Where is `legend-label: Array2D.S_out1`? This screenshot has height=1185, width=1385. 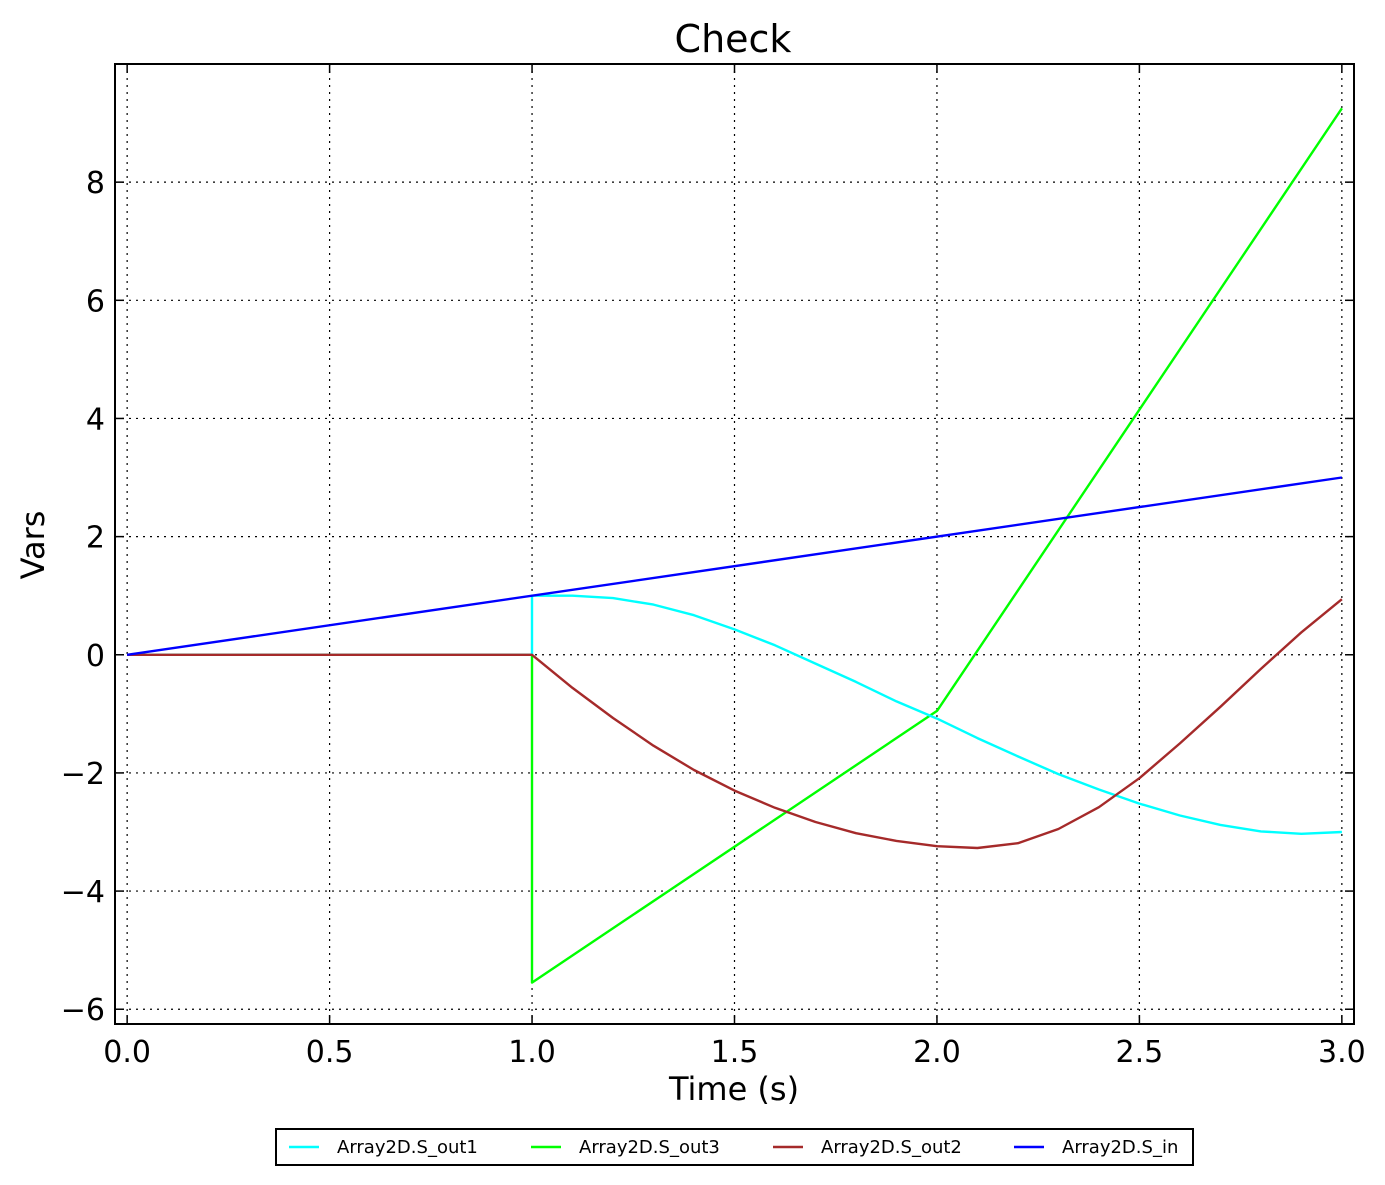
legend-label: Array2D.S_out1 is located at coordinates (407, 1147).